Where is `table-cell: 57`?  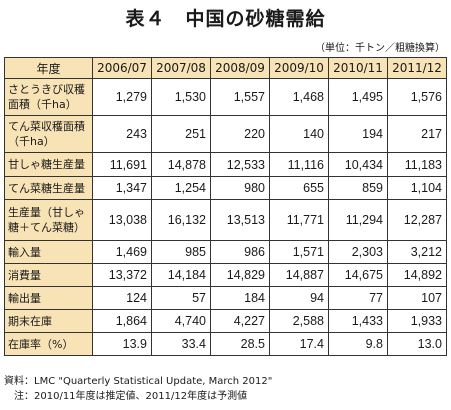
table-cell: 57 is located at coordinates (181, 298).